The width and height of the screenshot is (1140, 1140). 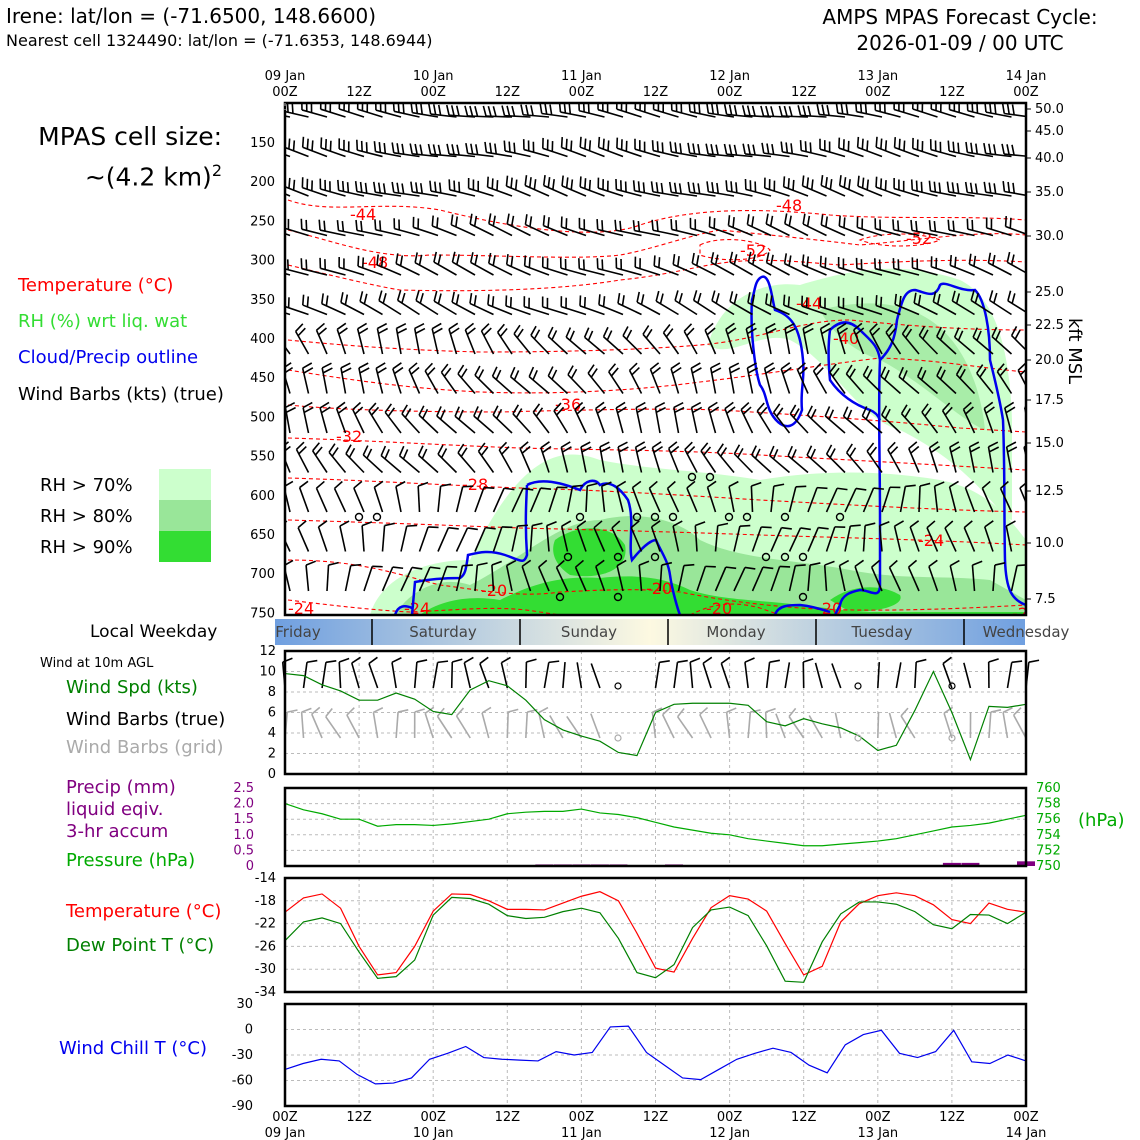 I want to click on weekday-label: Friday, so click(x=298, y=632).